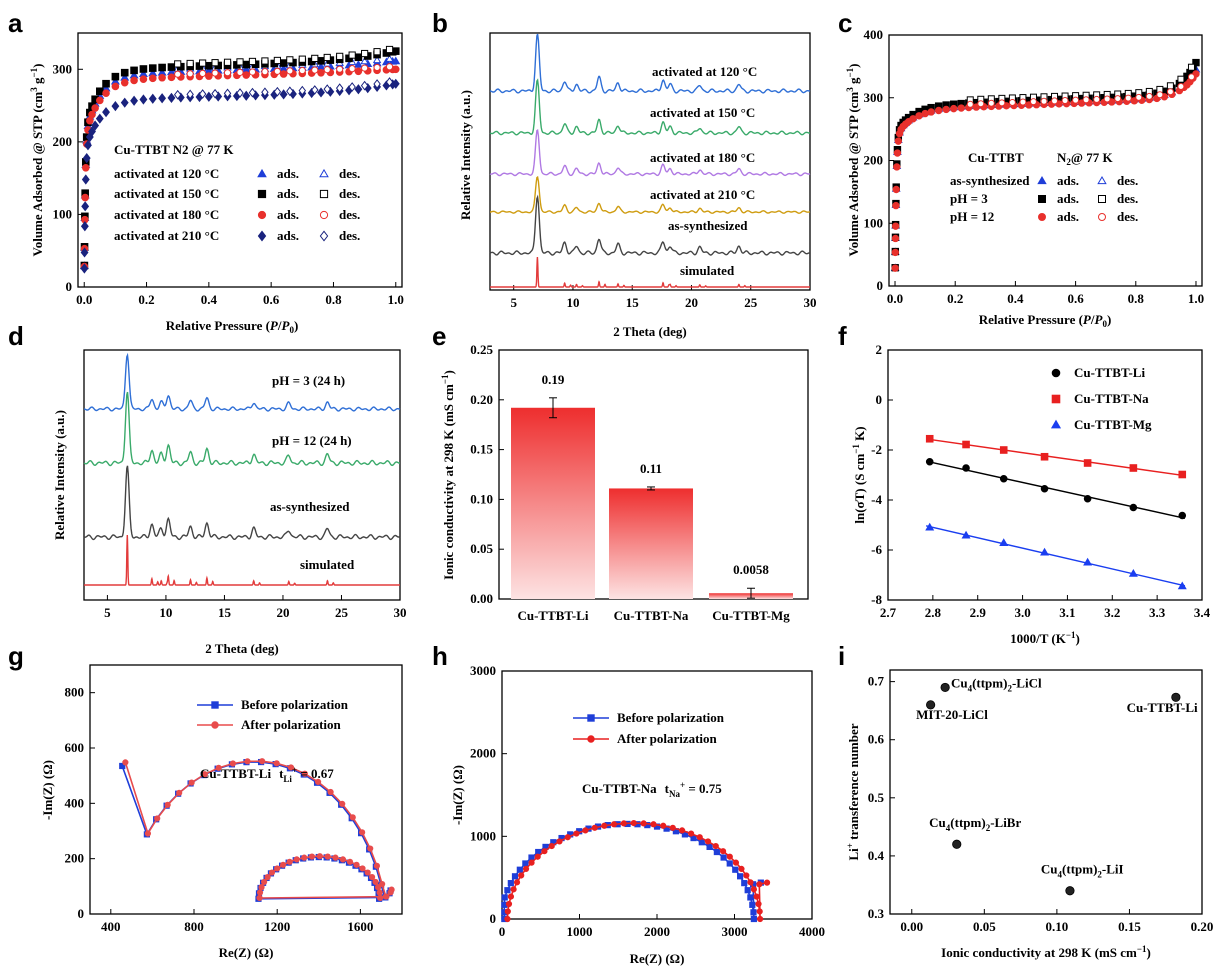  Describe the element at coordinates (651, 615) in the screenshot. I see `panel-e-category-label: Cu-TTBT-Na` at that location.